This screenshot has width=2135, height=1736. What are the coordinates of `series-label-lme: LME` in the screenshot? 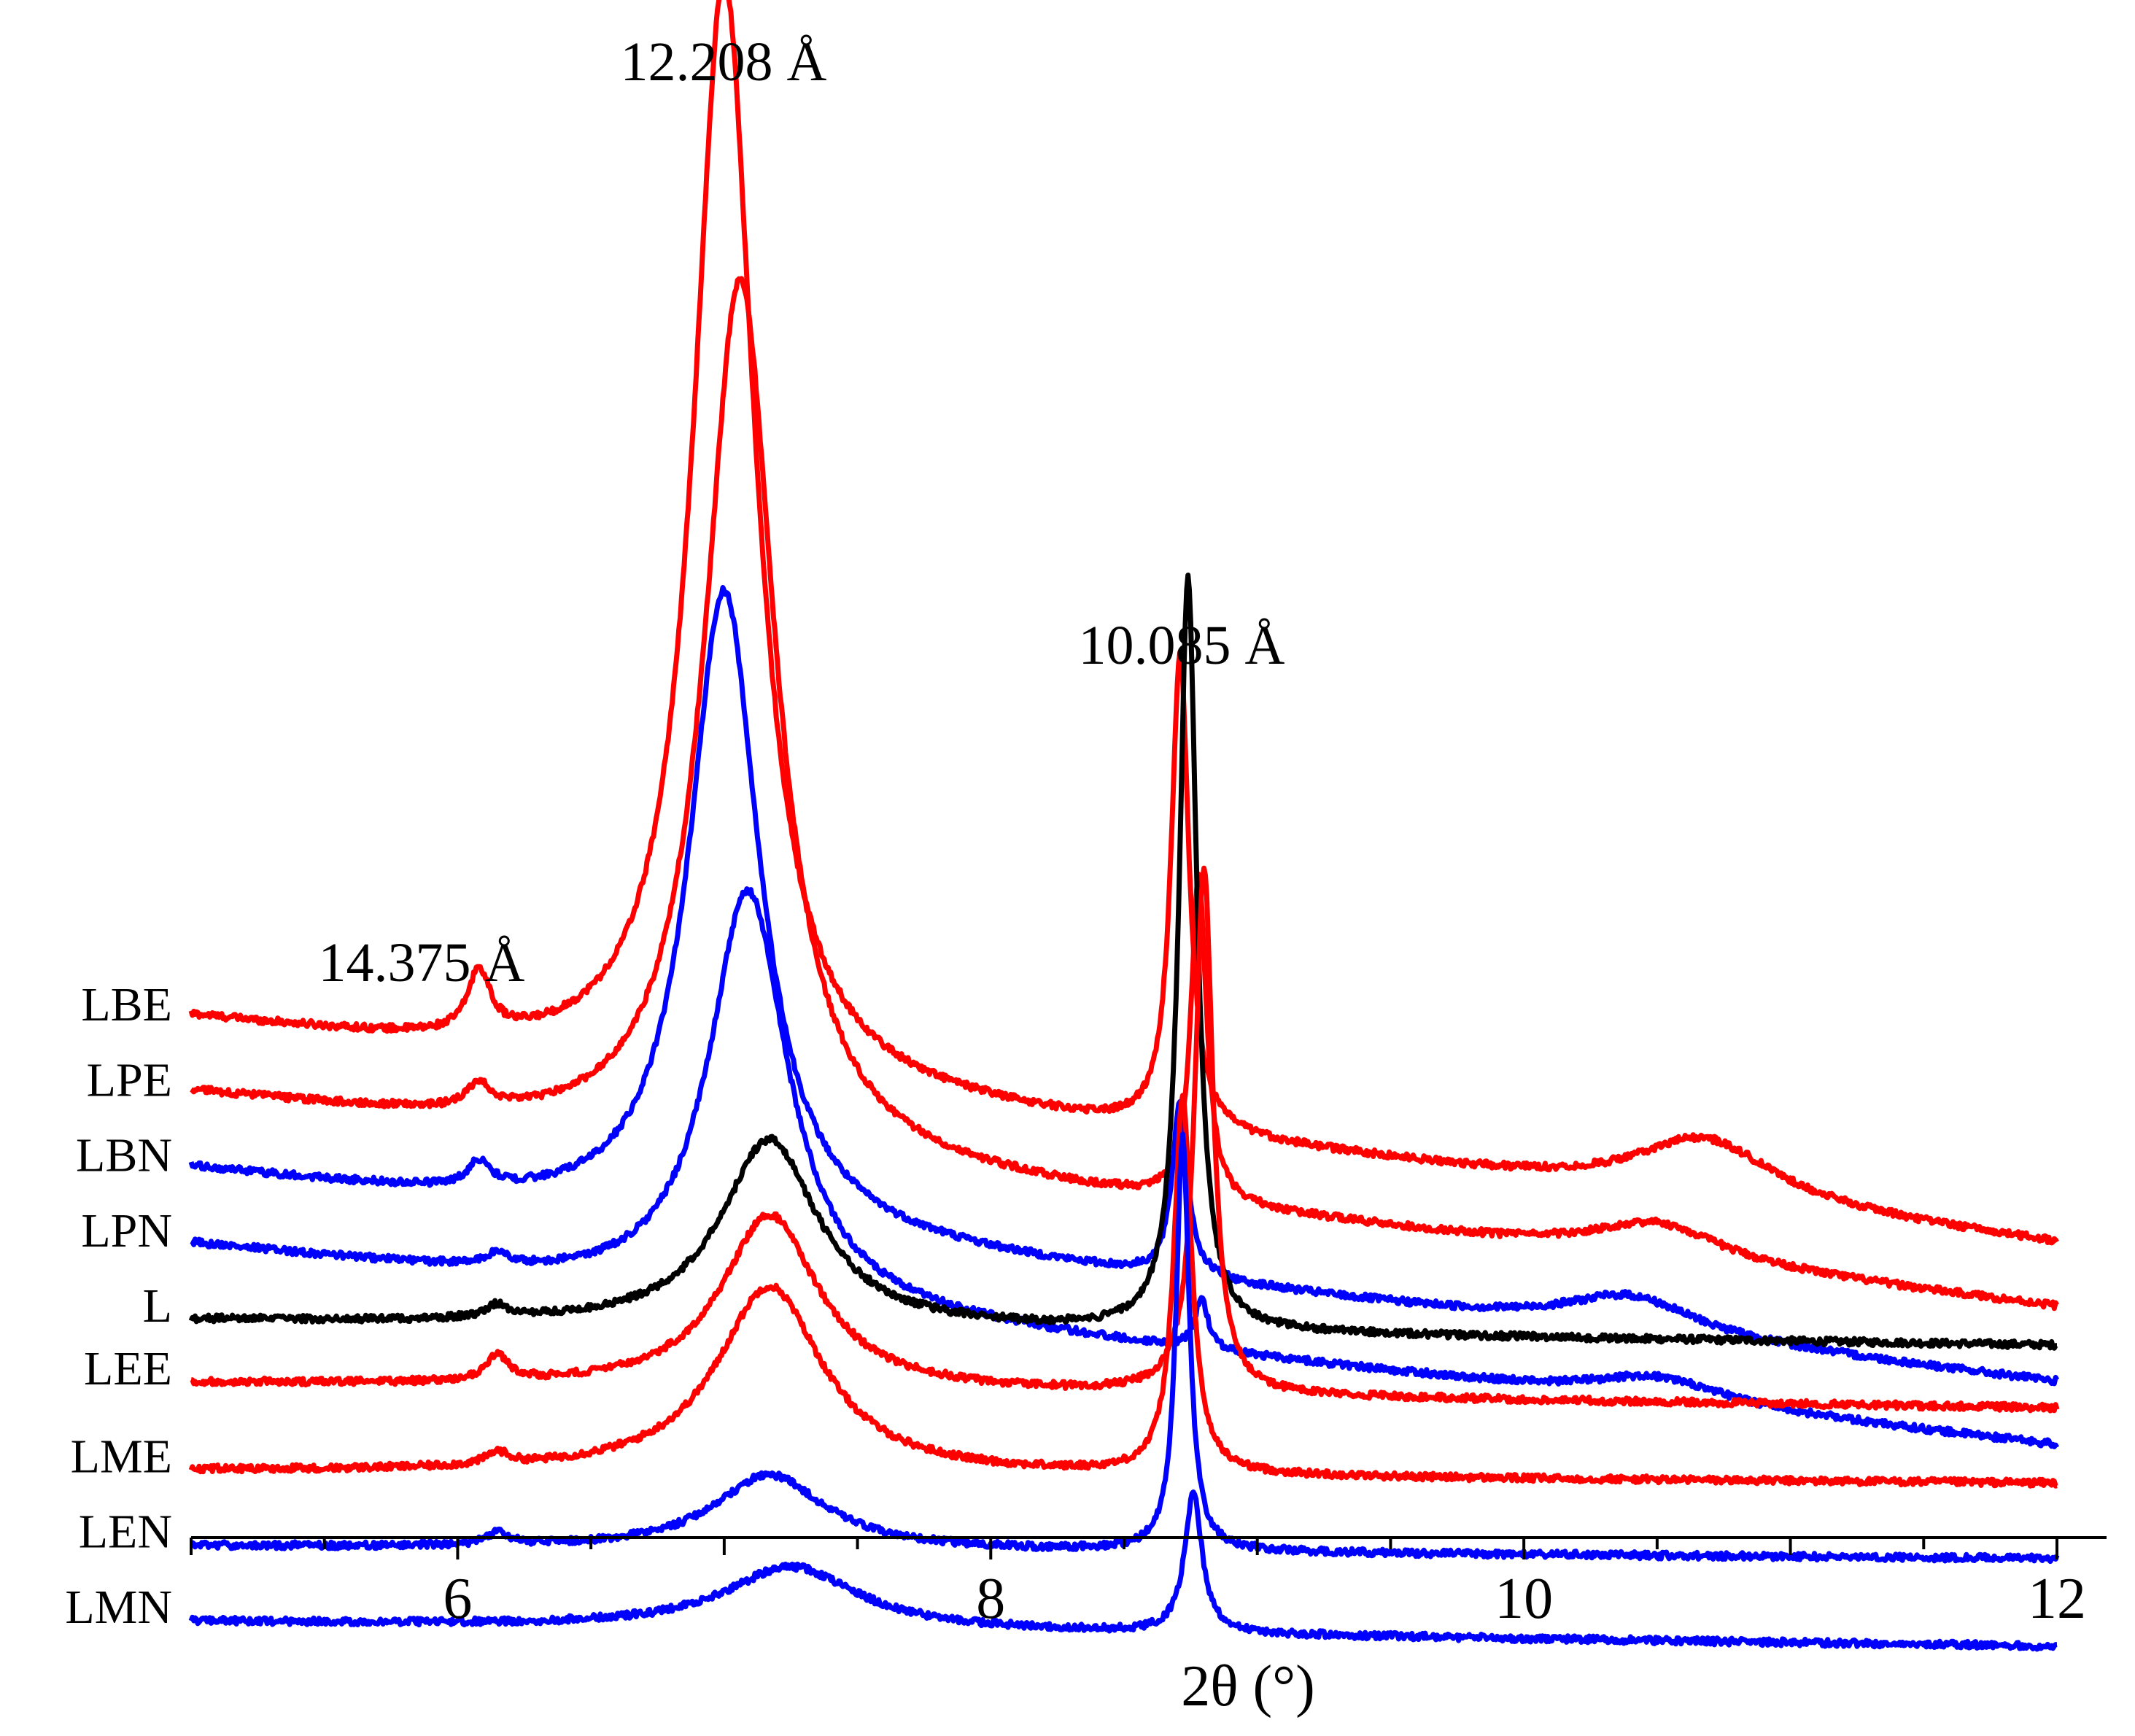 It's located at (121, 1456).